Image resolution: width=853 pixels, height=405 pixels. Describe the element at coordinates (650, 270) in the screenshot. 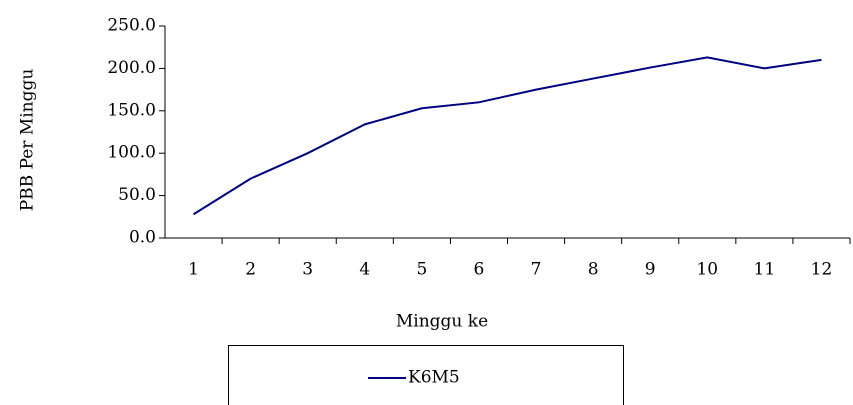

I see `x-tick-label: 9` at that location.